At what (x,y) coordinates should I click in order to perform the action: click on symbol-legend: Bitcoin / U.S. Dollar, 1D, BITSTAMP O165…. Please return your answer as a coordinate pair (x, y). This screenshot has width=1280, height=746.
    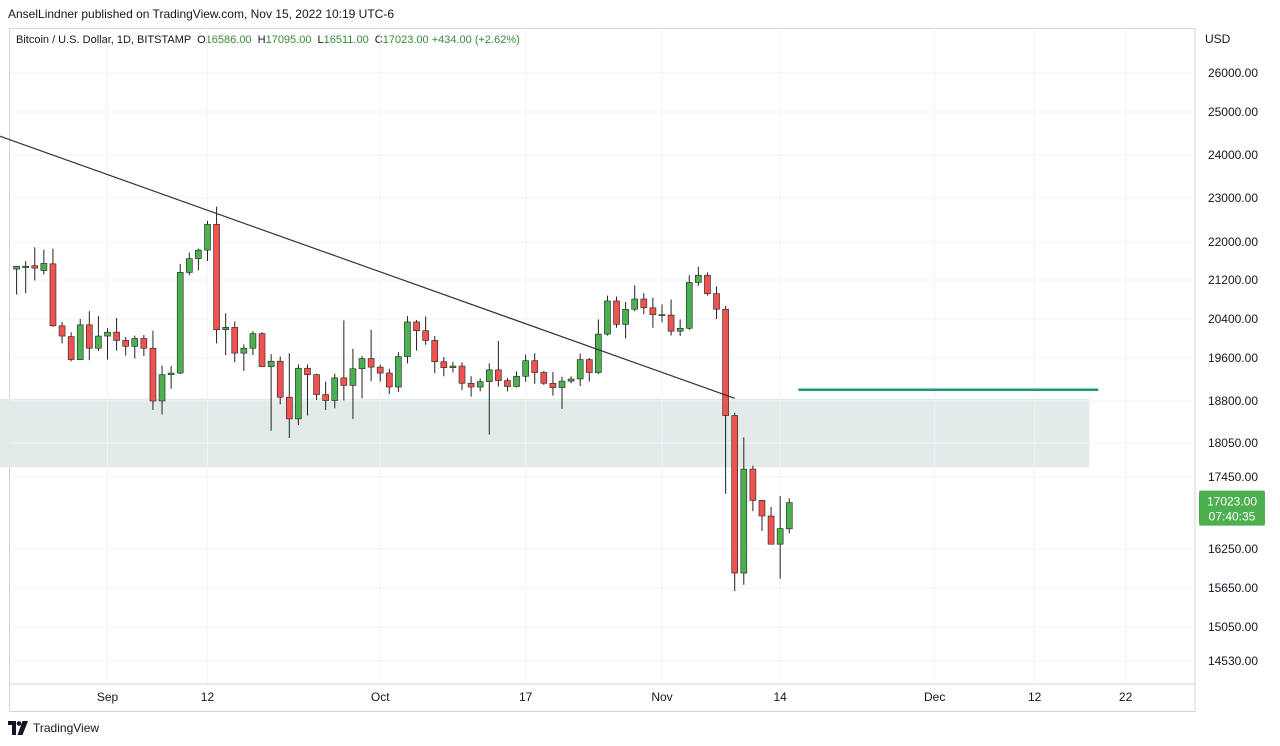
    Looking at the image, I should click on (268, 40).